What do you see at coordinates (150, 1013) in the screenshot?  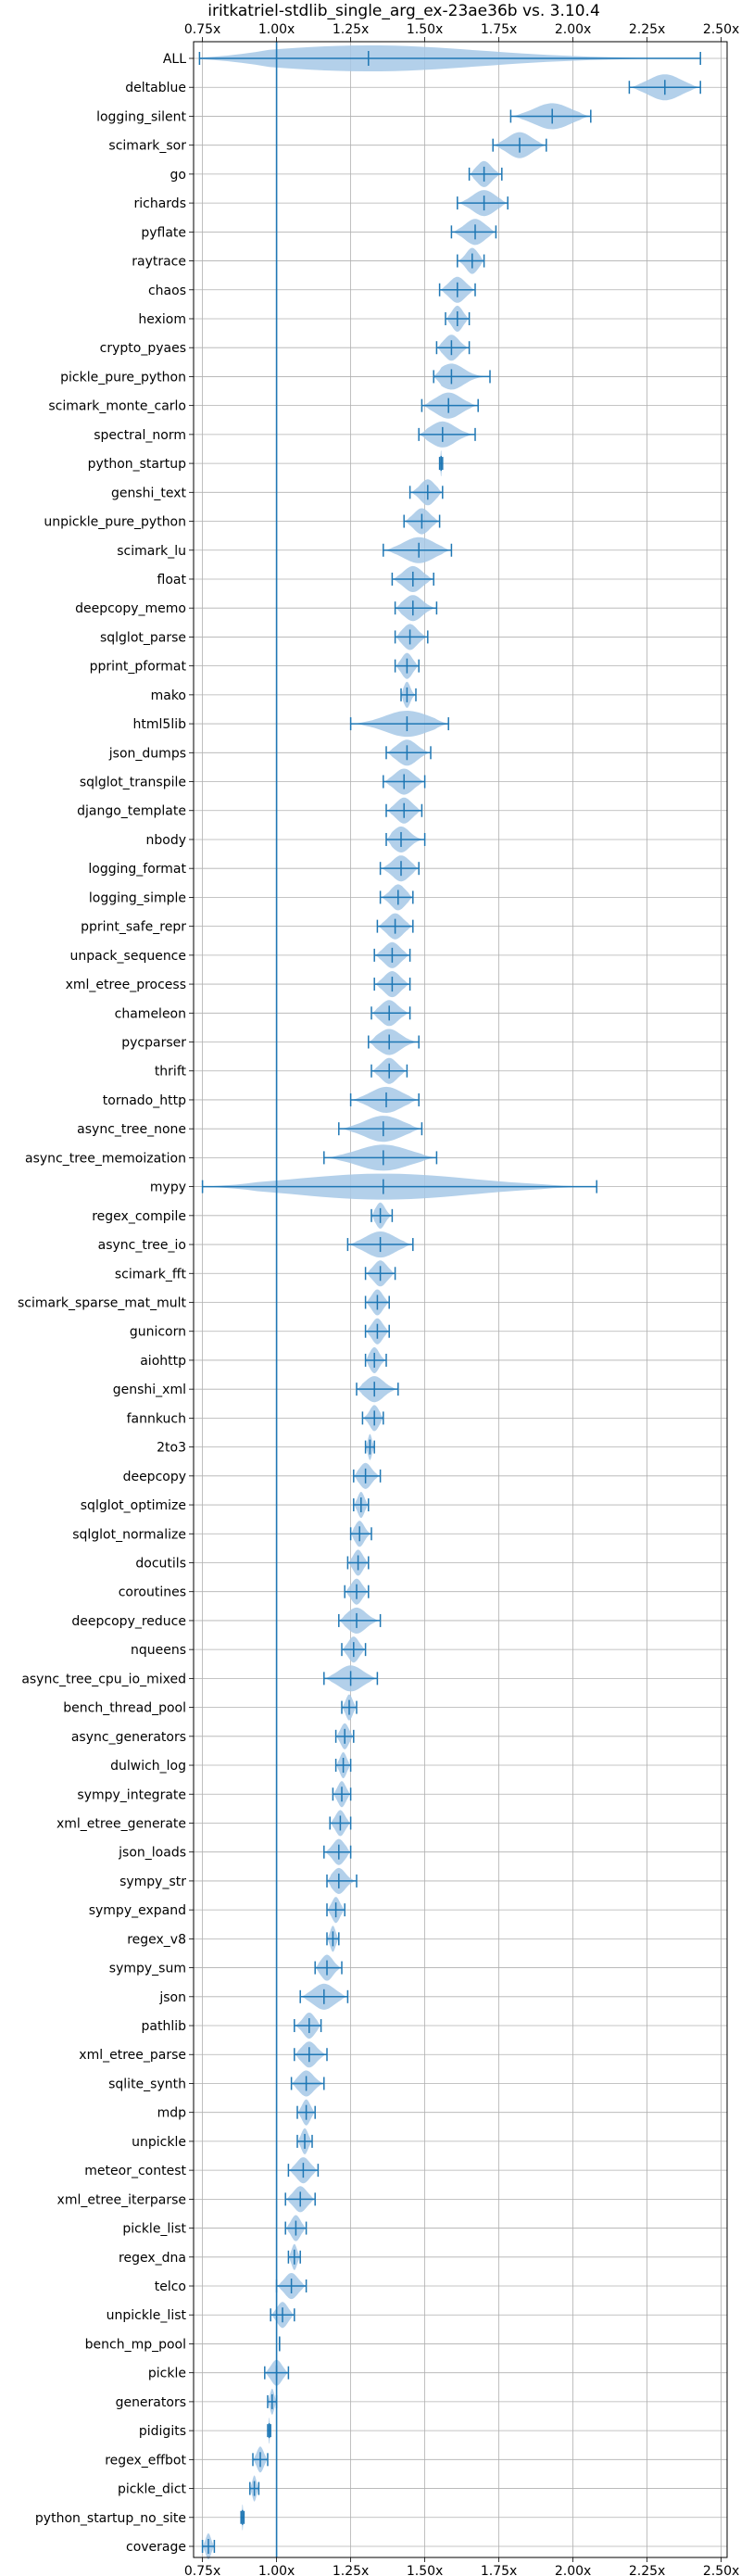 I see `category-label: chameleon` at bounding box center [150, 1013].